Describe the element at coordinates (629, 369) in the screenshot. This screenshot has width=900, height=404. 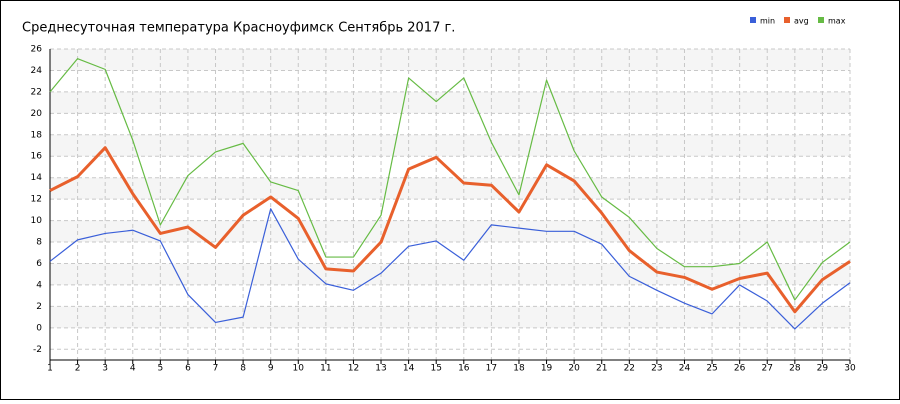
I see `x-tick-label: 22` at that location.